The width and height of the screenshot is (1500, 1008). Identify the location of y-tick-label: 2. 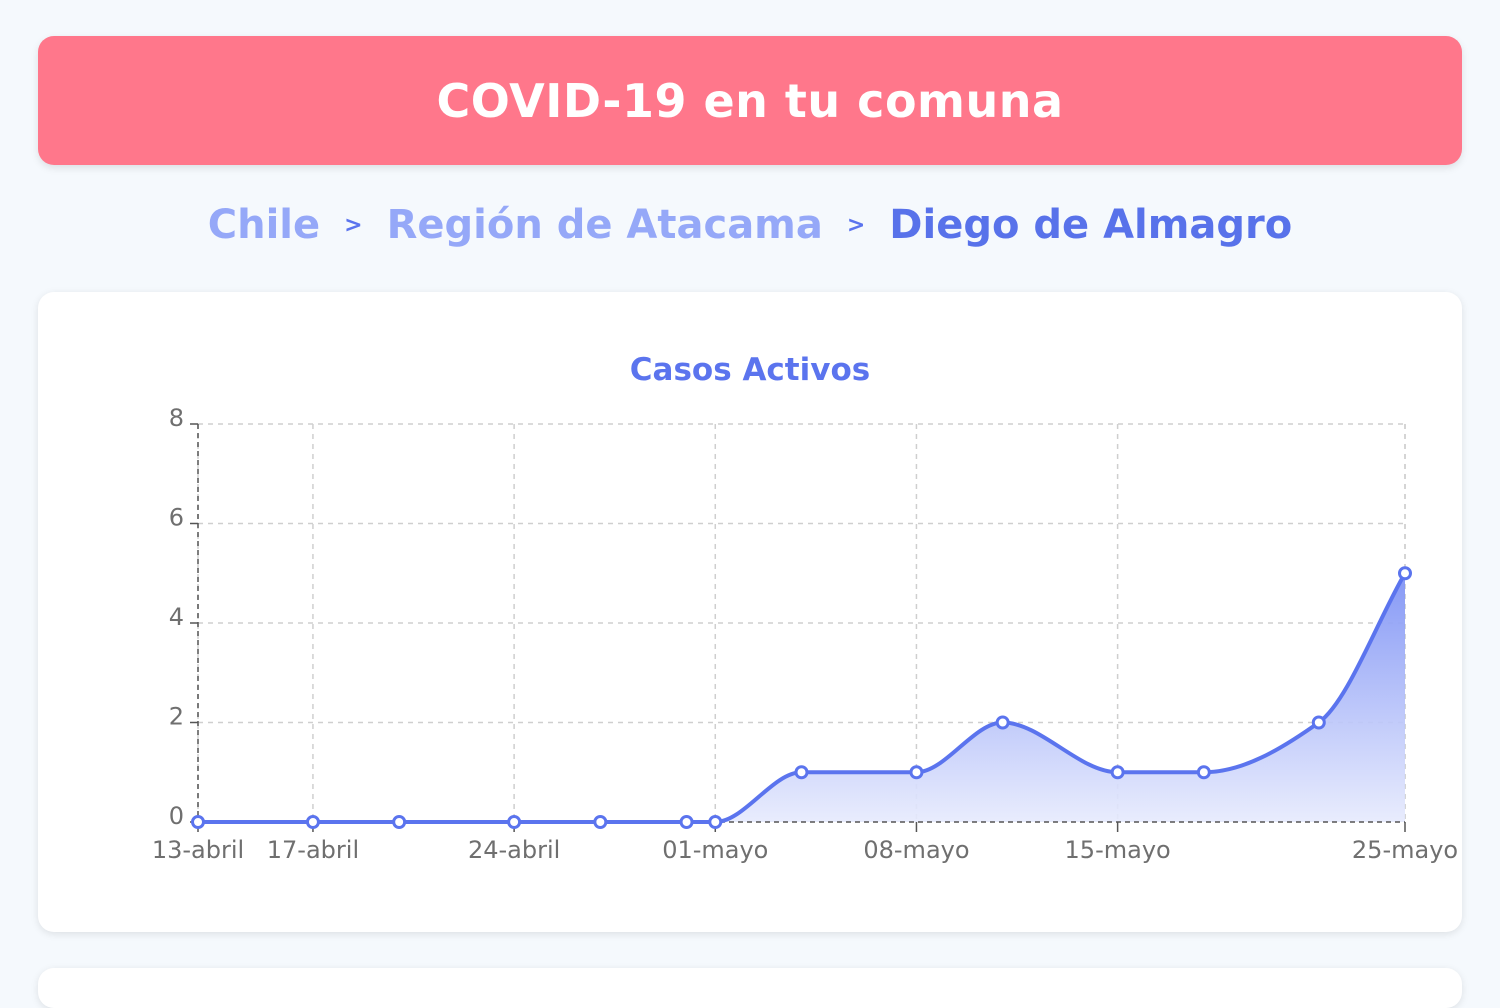
(176, 717).